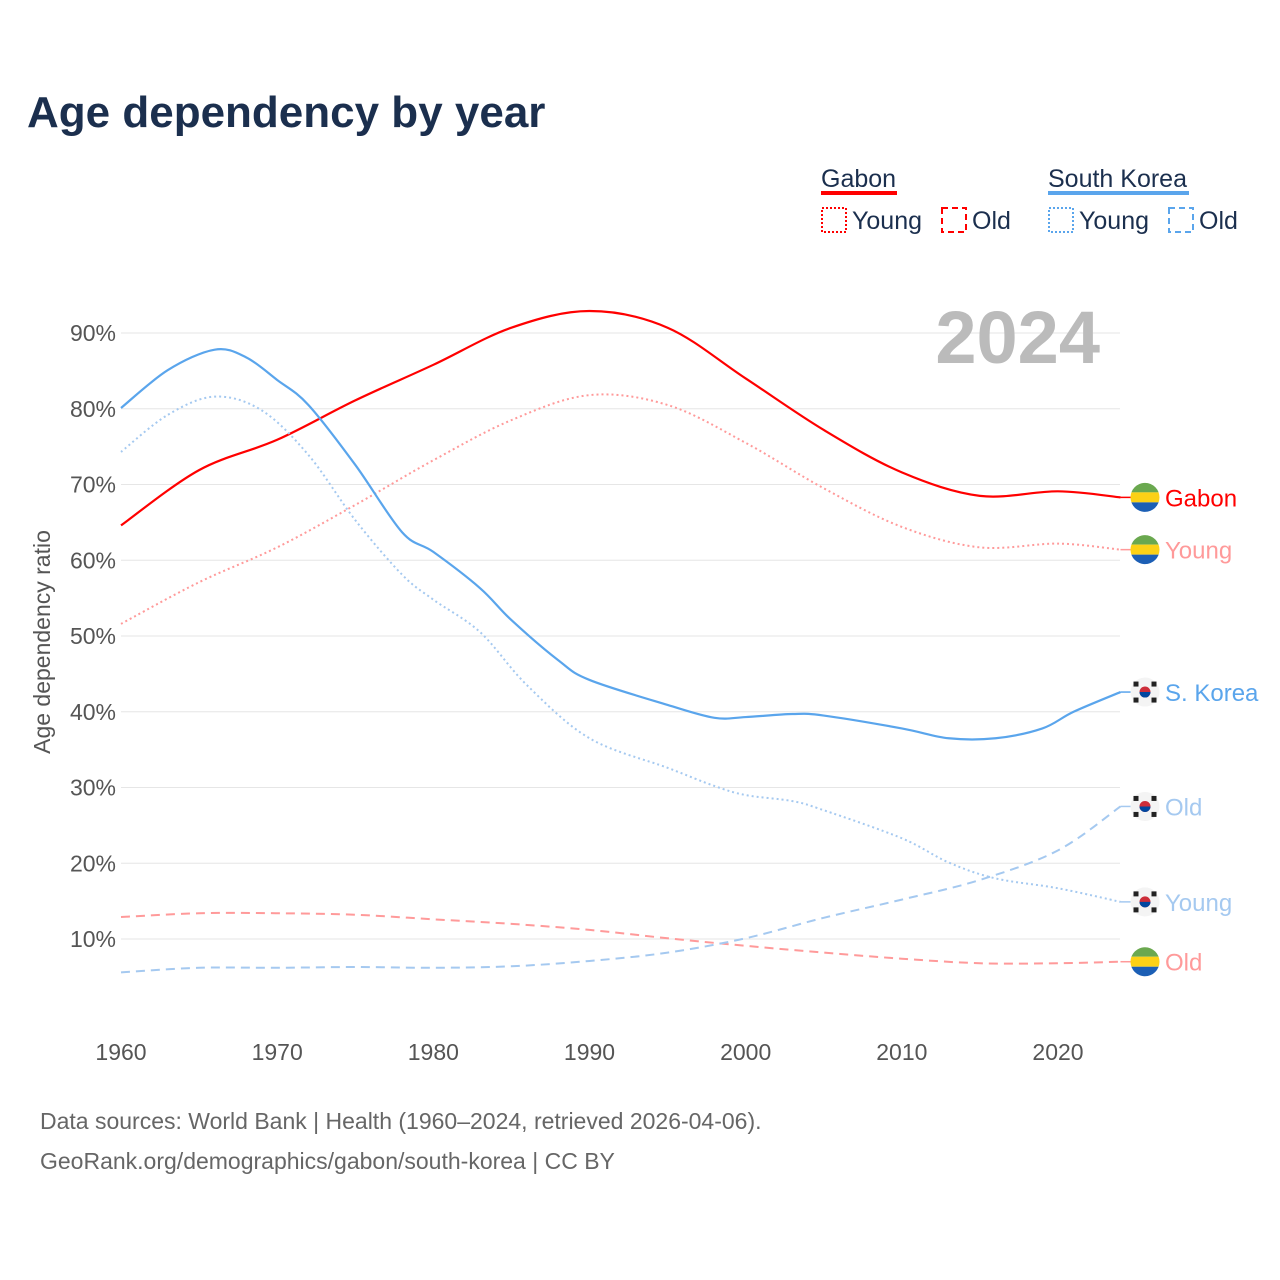  I want to click on y-tick-label: 40%, so click(93, 712).